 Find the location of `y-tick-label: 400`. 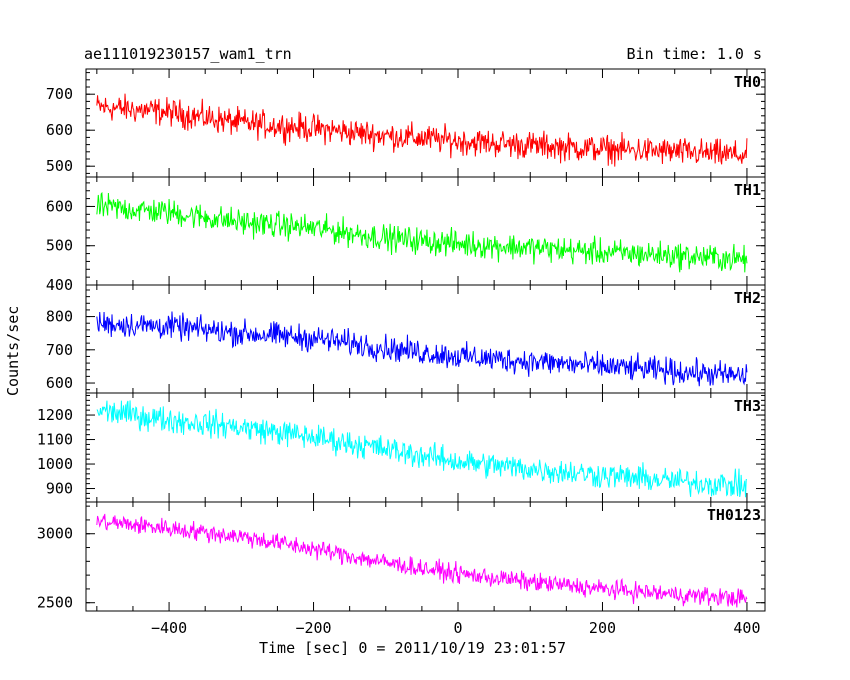

y-tick-label: 400 is located at coordinates (59, 285).